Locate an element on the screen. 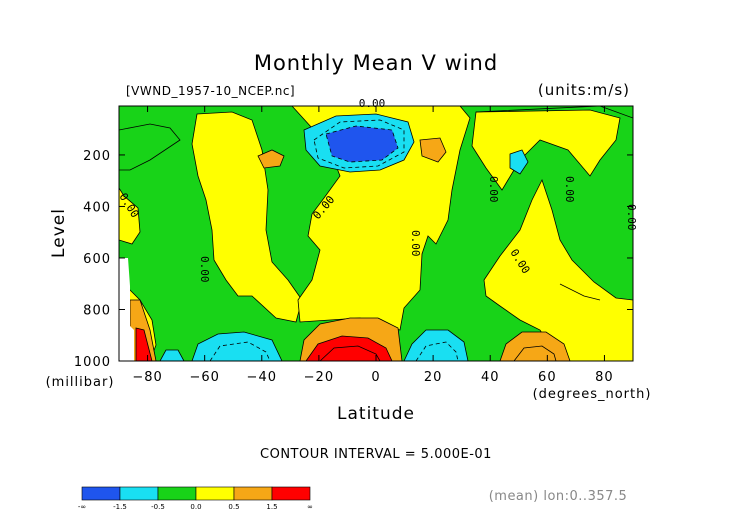 The width and height of the screenshot is (752, 532). y-tick-label: 200 is located at coordinates (97, 156).